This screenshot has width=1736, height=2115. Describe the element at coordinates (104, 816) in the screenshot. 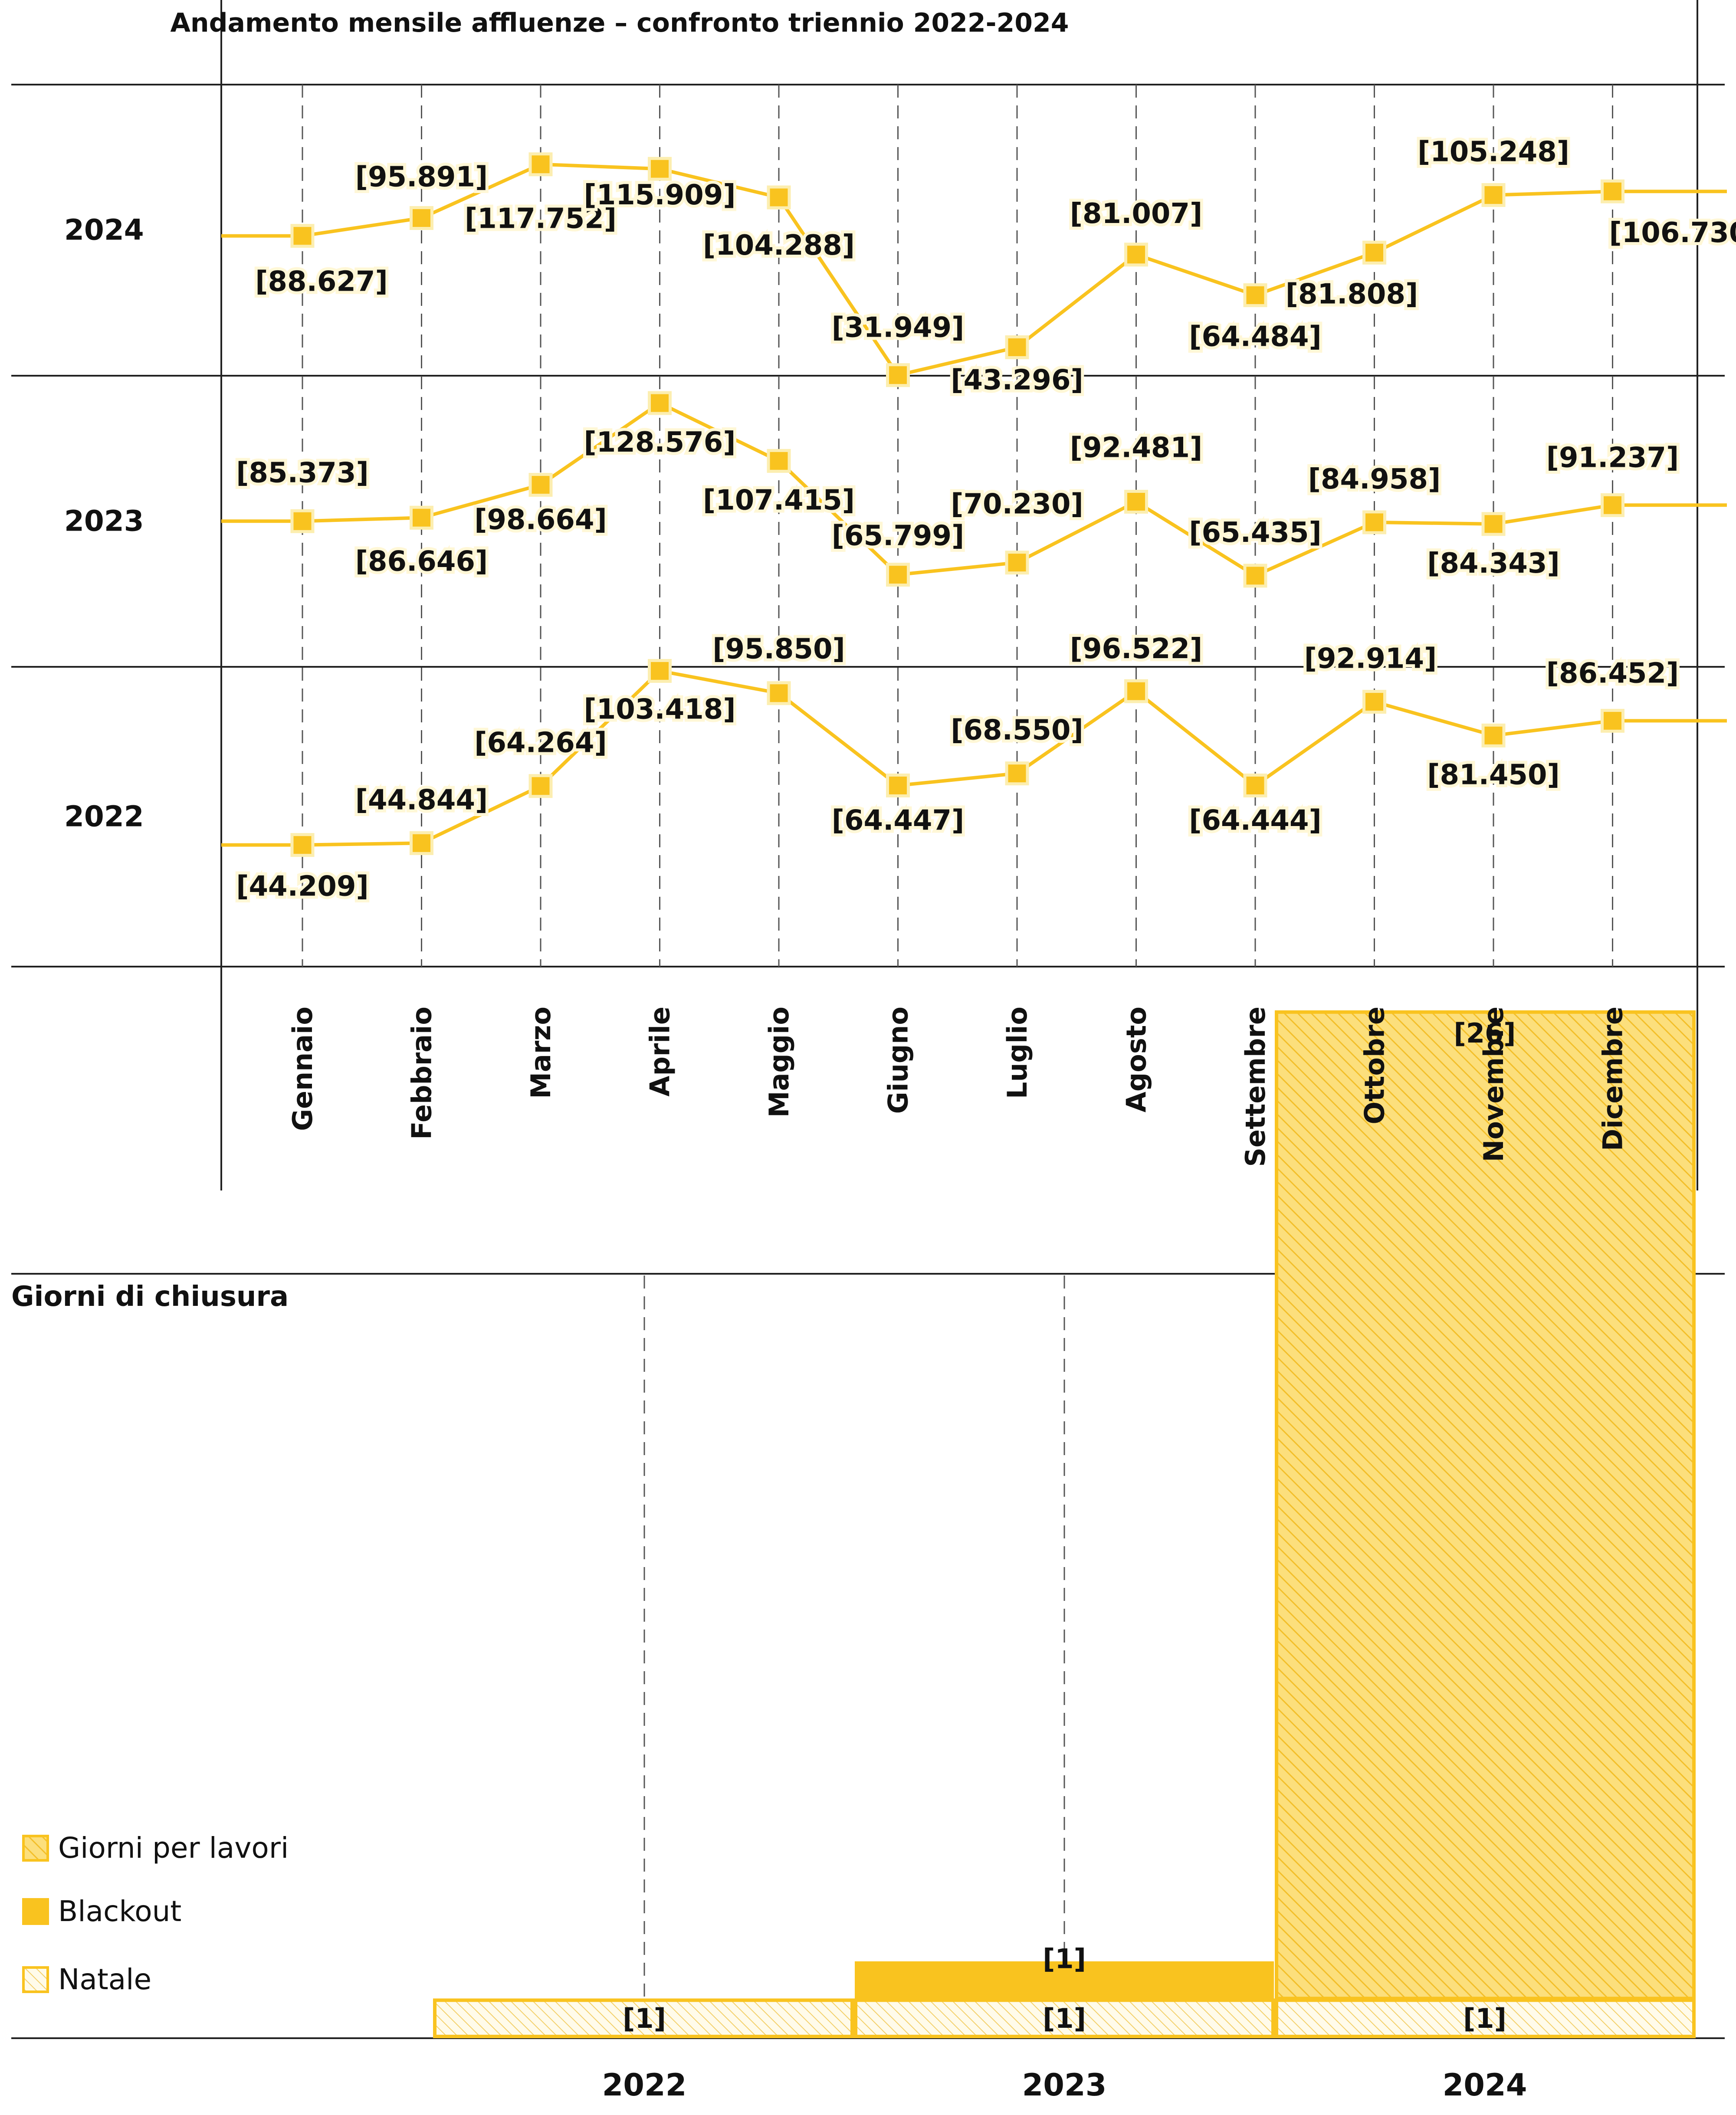

I see `series-label-2022: 2022` at that location.